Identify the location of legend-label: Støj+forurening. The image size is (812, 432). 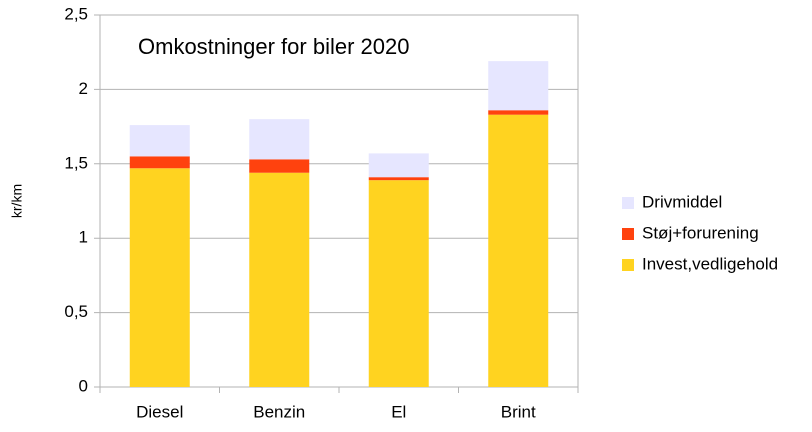
(700, 232).